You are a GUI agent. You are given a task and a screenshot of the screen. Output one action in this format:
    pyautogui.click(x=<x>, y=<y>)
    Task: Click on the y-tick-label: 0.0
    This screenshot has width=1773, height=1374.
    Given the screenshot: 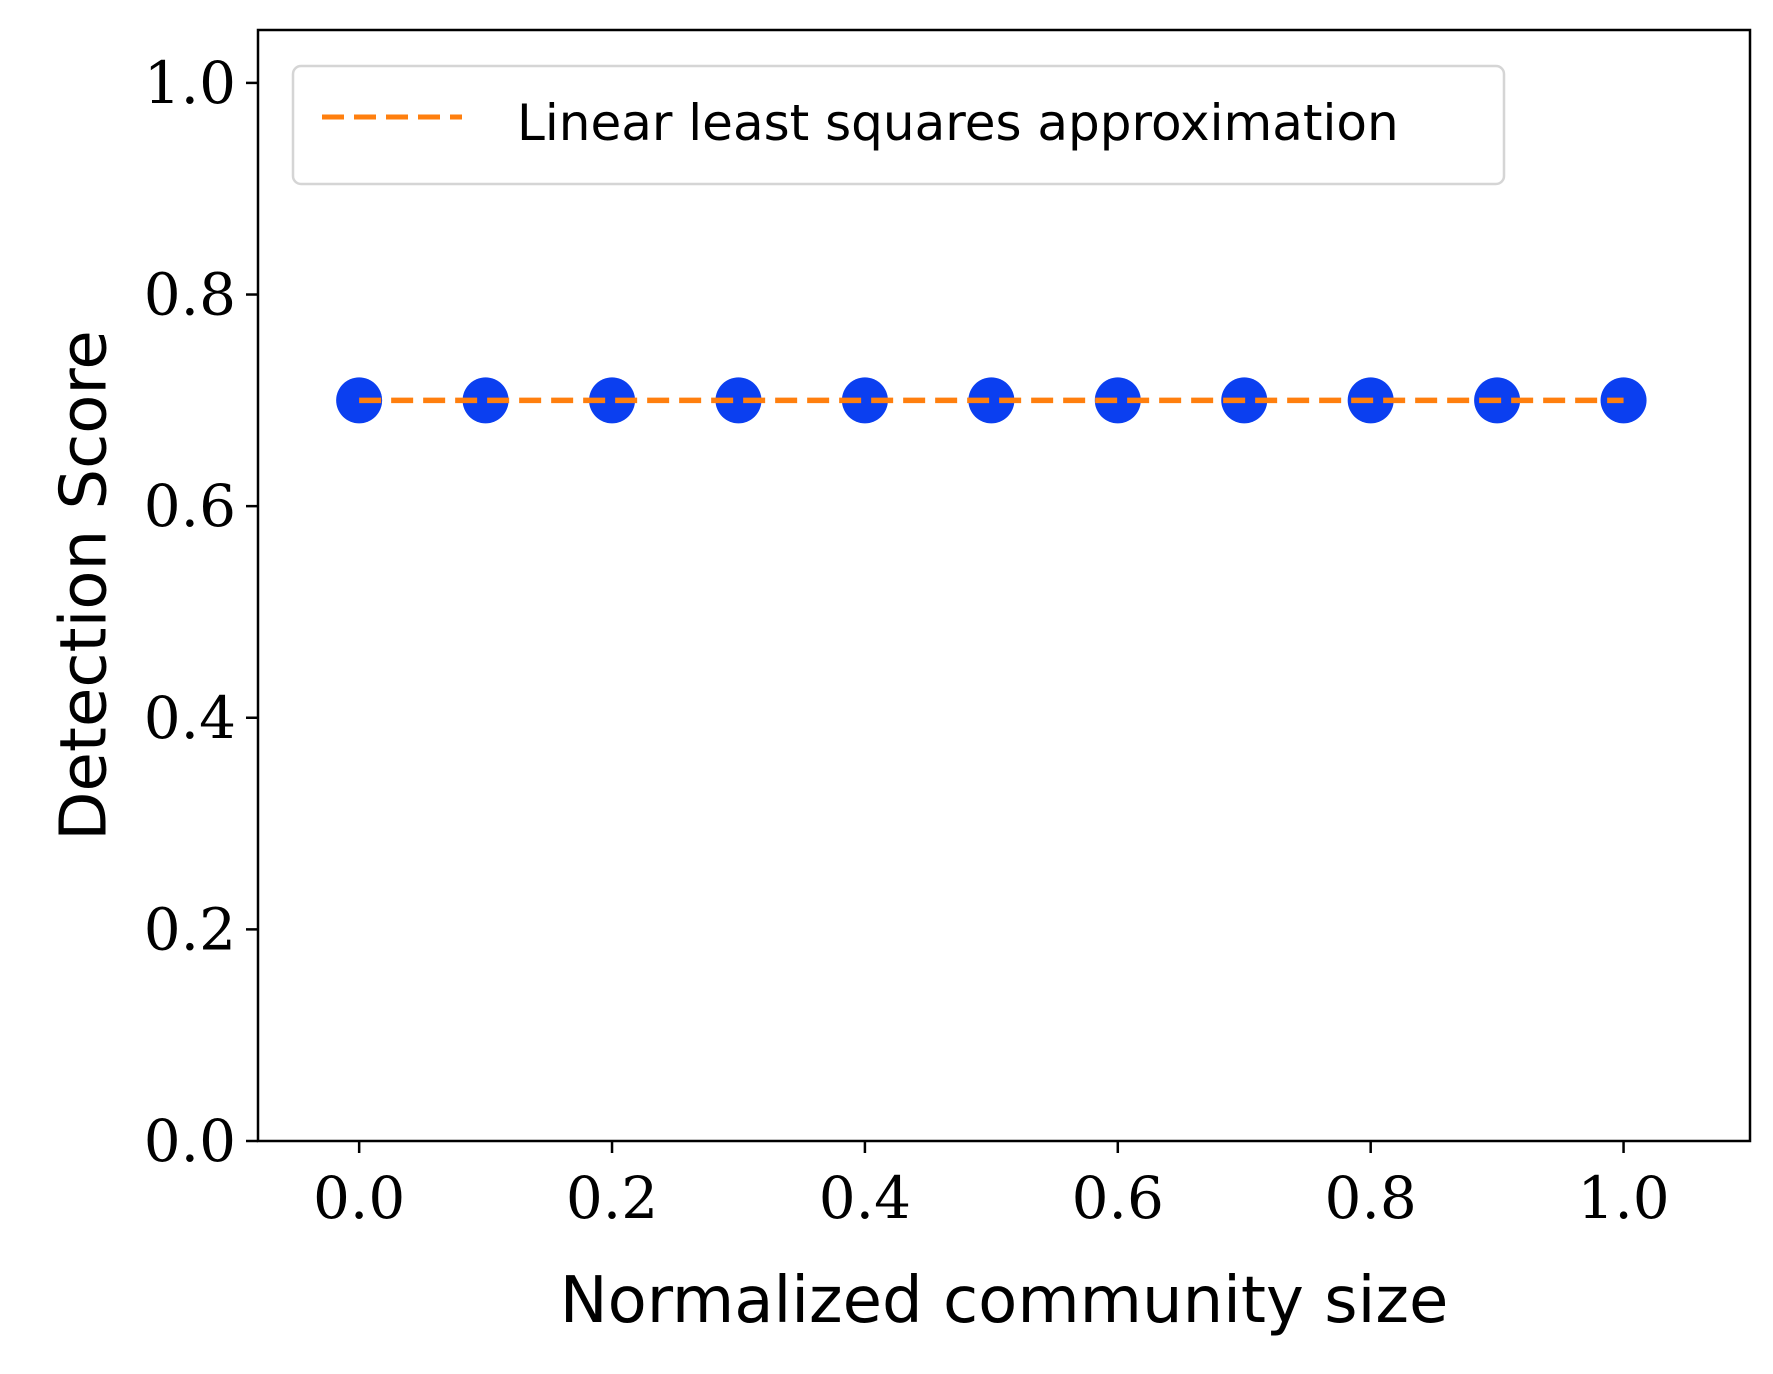 What is the action you would take?
    pyautogui.click(x=190, y=1141)
    